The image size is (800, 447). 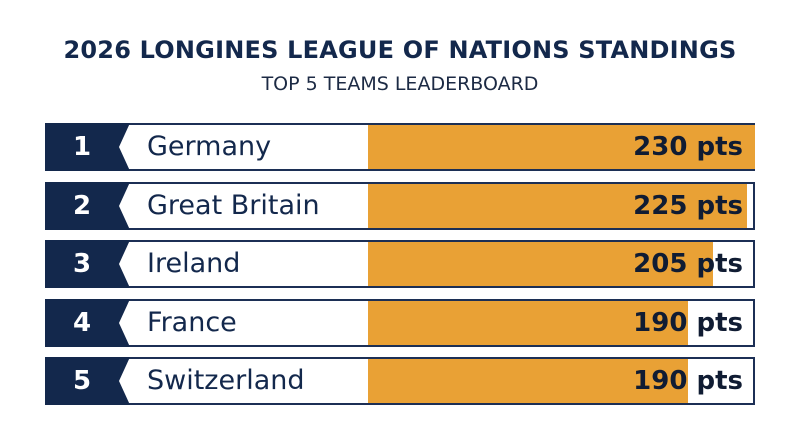 I want to click on rank-badge: 4, so click(x=87, y=323).